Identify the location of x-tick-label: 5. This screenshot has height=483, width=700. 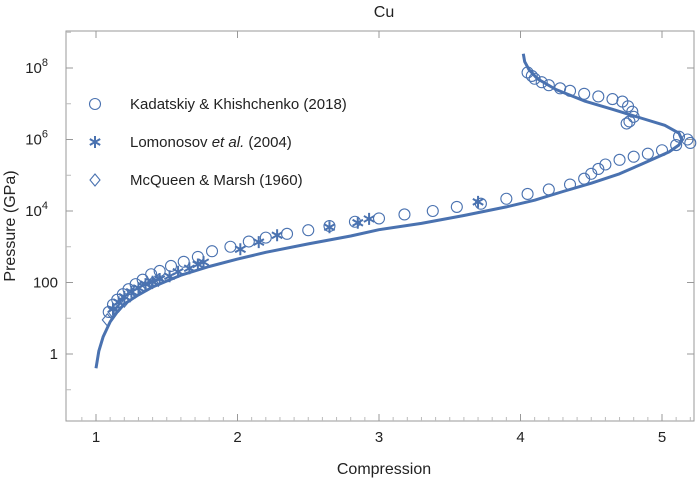
(662, 437).